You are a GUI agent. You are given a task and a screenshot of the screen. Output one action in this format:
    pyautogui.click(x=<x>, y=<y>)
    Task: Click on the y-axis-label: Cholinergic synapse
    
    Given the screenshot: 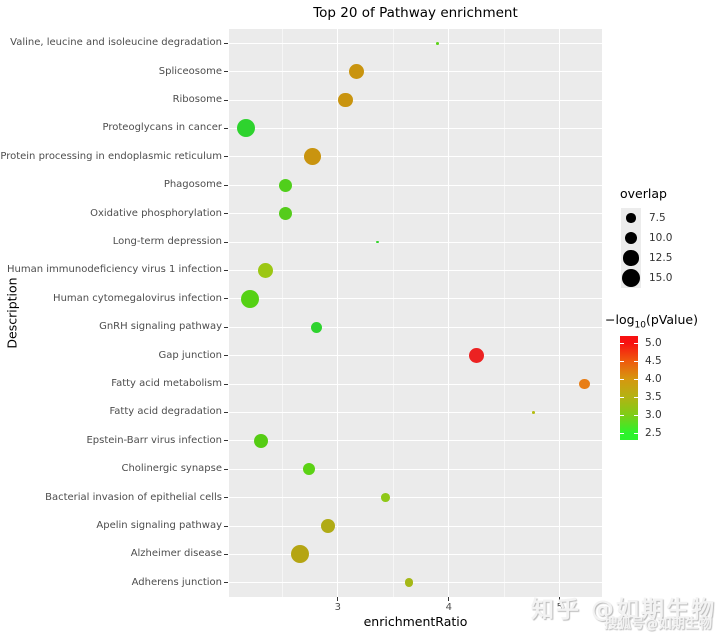 What is the action you would take?
    pyautogui.click(x=171, y=469)
    